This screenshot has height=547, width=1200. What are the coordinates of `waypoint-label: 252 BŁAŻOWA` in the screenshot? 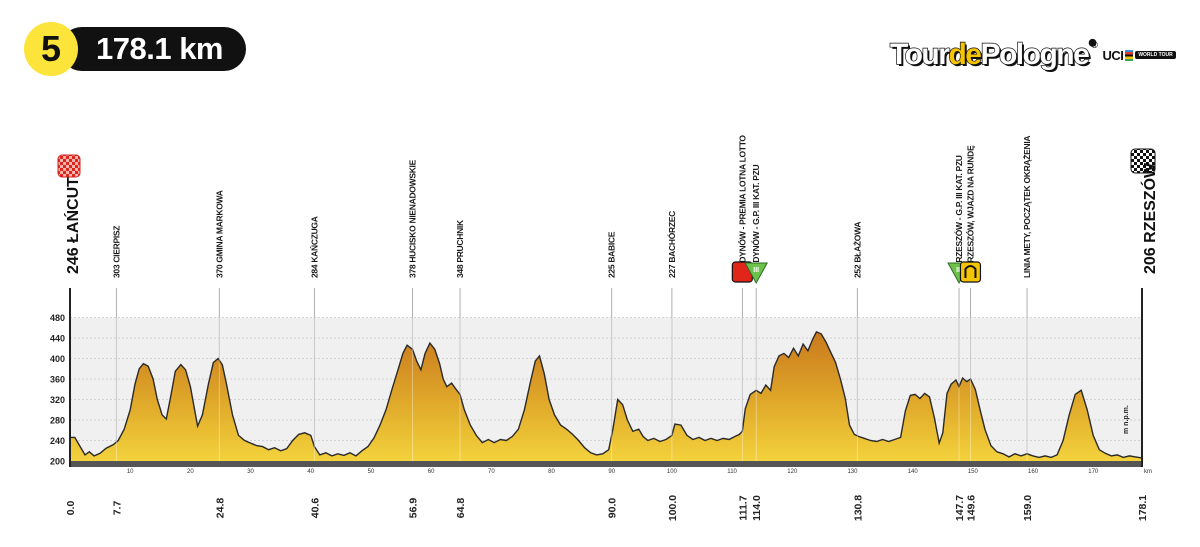 It's located at (857, 250).